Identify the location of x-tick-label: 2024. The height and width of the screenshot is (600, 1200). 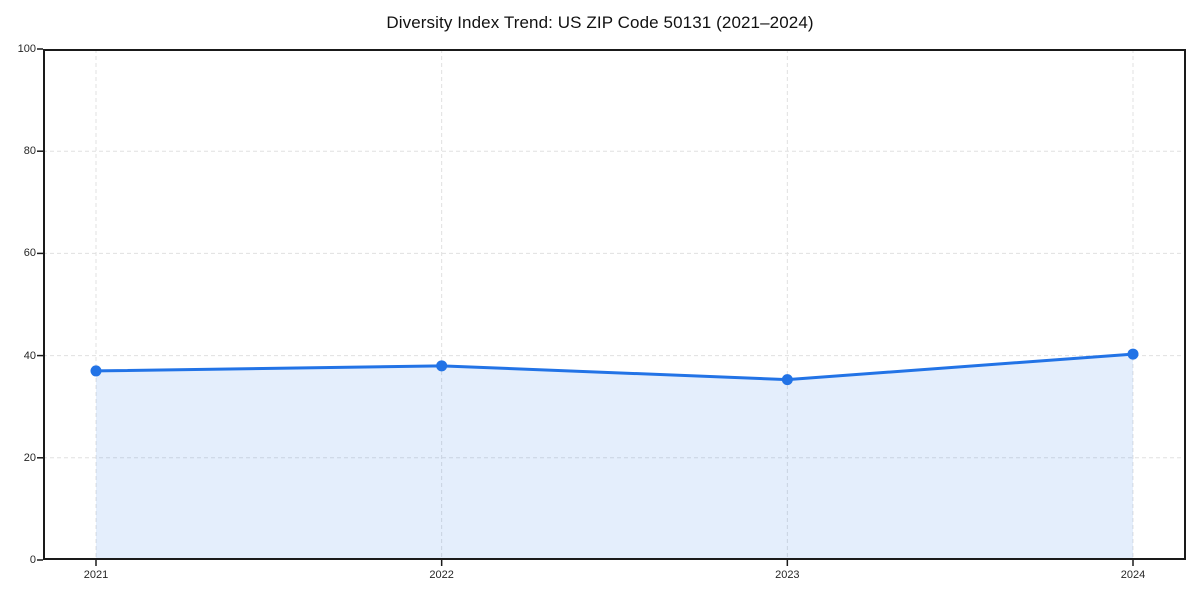
(1133, 575).